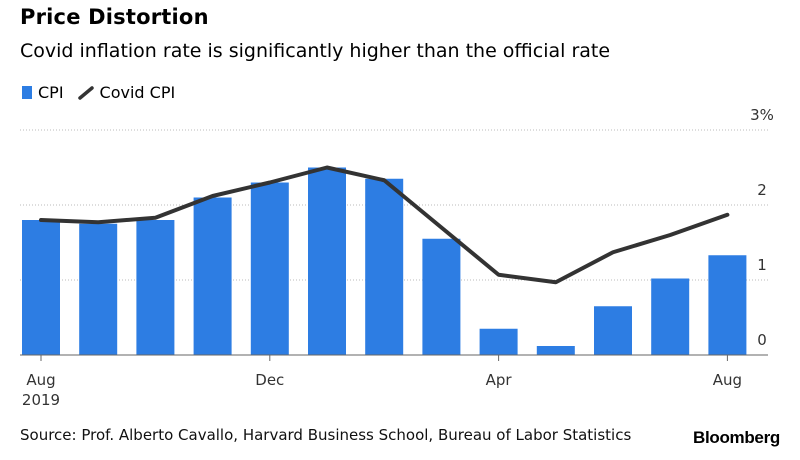 The image size is (800, 460). What do you see at coordinates (499, 380) in the screenshot?
I see `x-tick-label: Apr` at bounding box center [499, 380].